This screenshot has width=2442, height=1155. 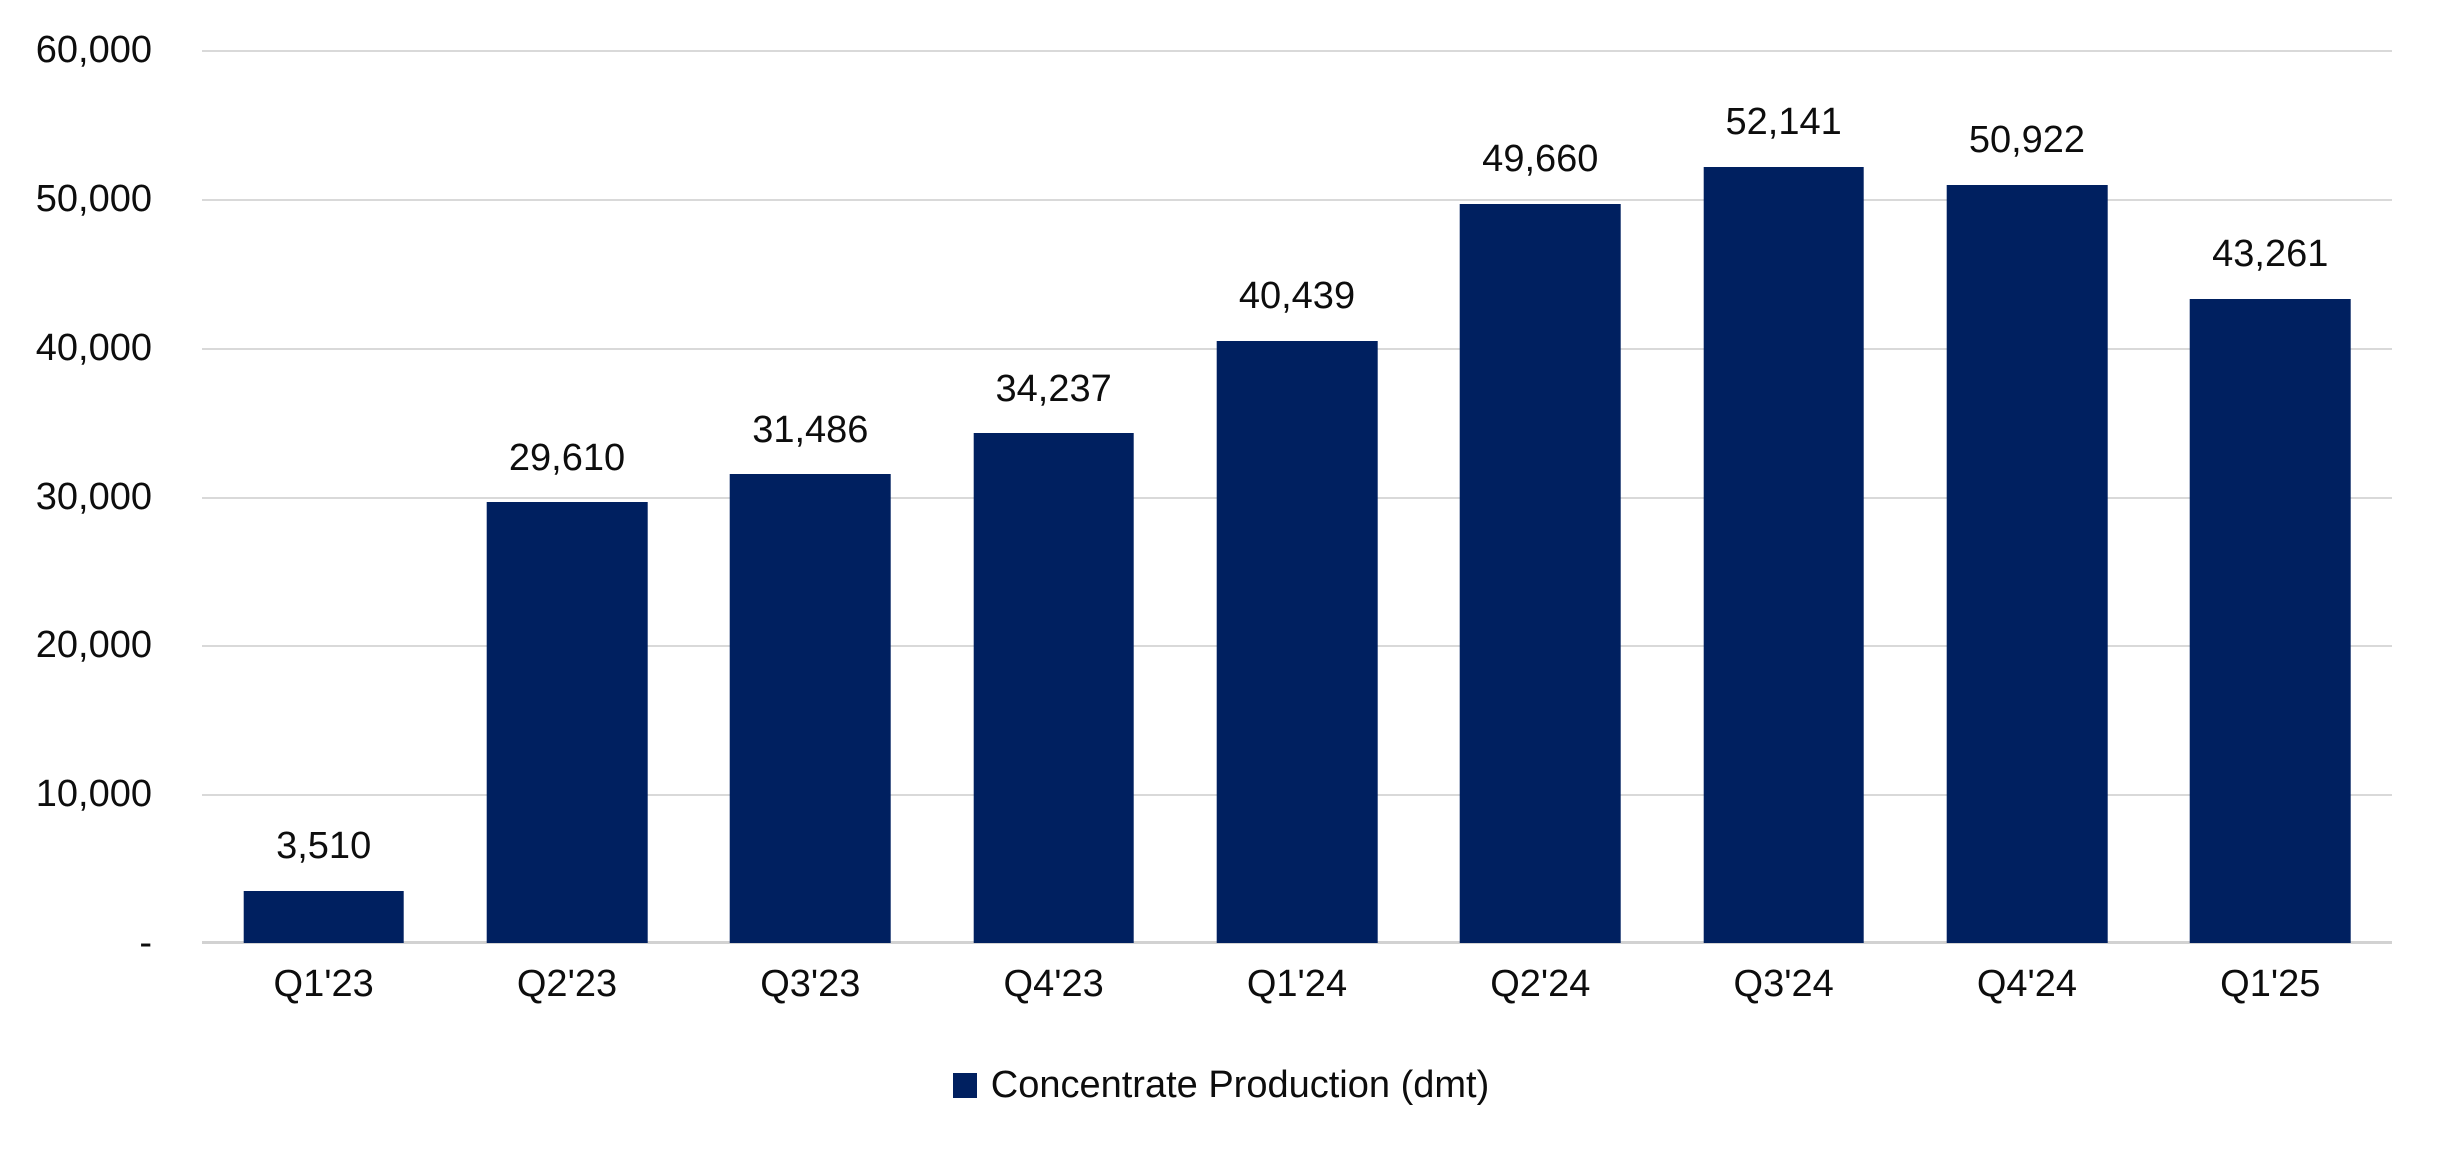 I want to click on legend-swatch-icon, so click(x=964, y=1085).